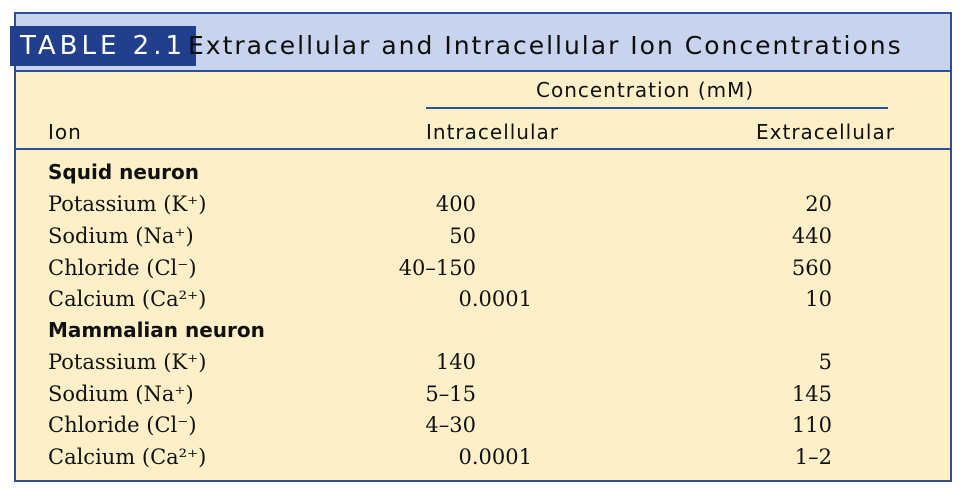 The image size is (960, 490). Describe the element at coordinates (455, 204) in the screenshot. I see `intracellular-value: 400` at that location.